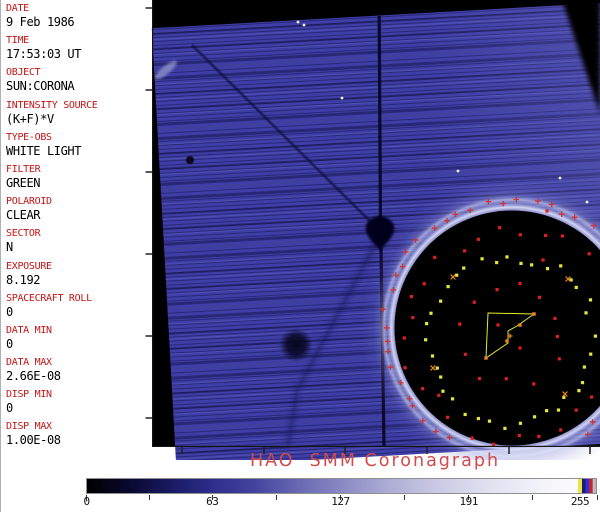 This screenshot has width=600, height=512. What do you see at coordinates (29, 266) in the screenshot?
I see `metadata-label: EXPOSURE` at bounding box center [29, 266].